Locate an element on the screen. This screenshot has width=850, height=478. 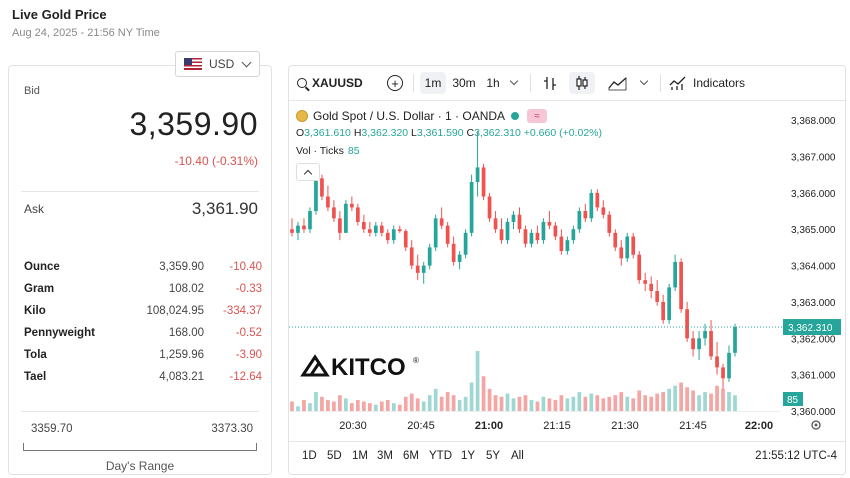
range-1m: 1M is located at coordinates (360, 456).